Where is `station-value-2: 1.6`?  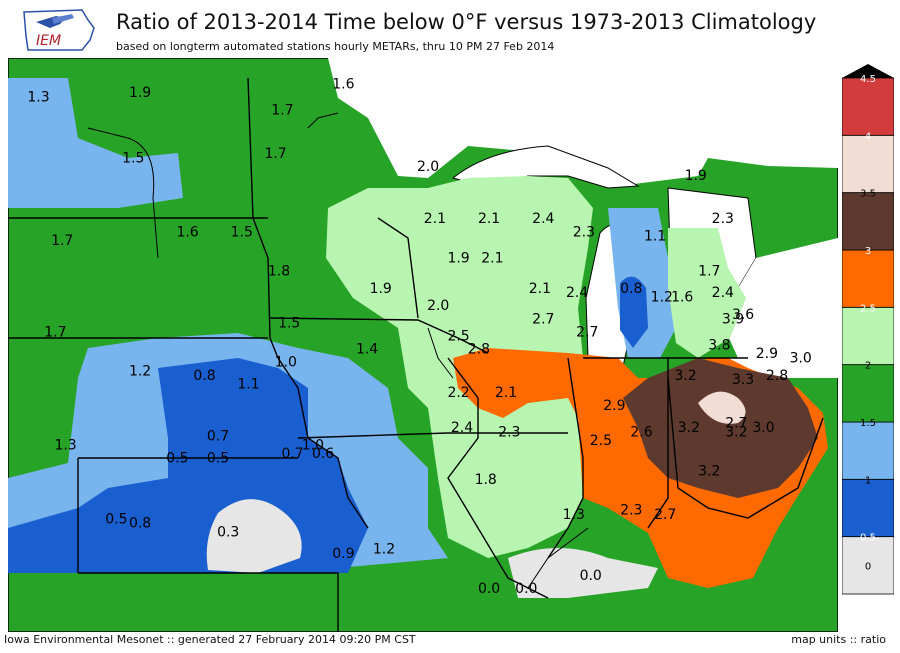 station-value-2: 1.6 is located at coordinates (343, 84).